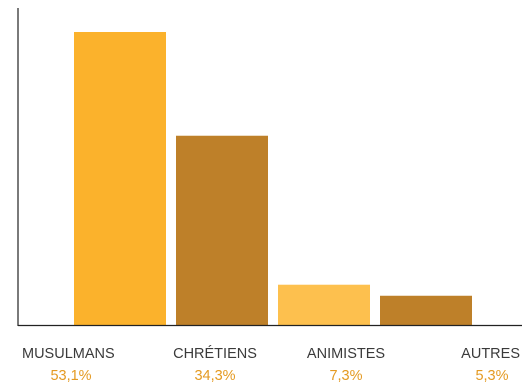 This screenshot has width=522, height=383. What do you see at coordinates (346, 354) in the screenshot?
I see `category-label-animistes: ANIMISTES` at bounding box center [346, 354].